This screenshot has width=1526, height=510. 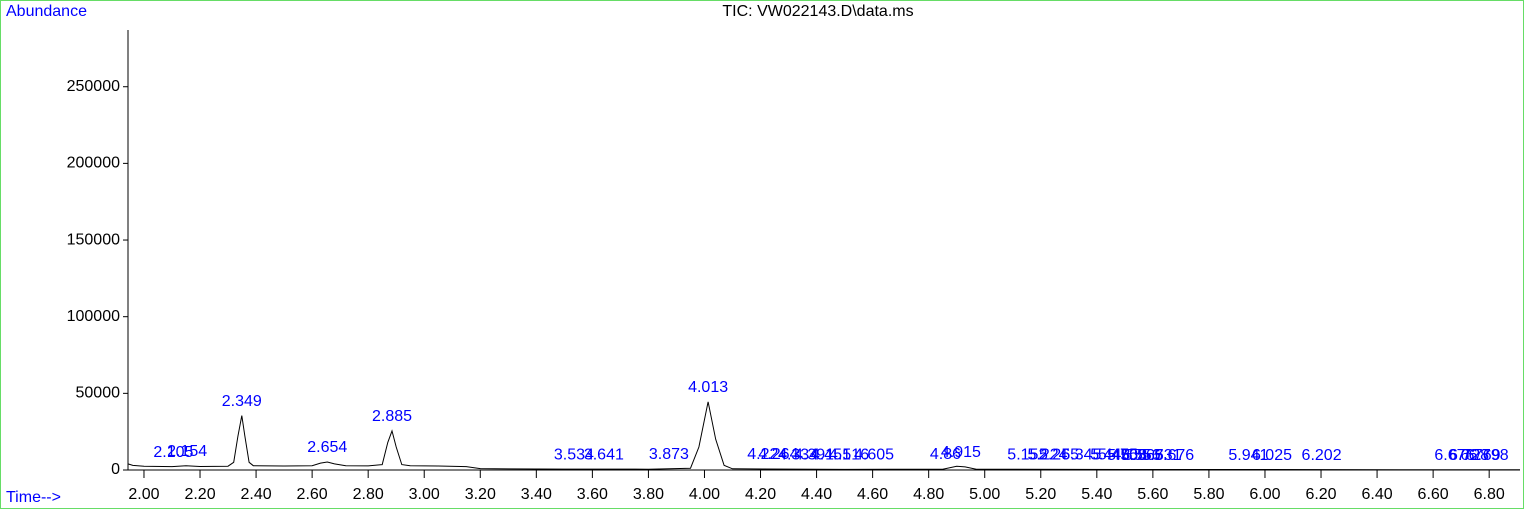 I want to click on x-tick-label: 3.40, so click(x=536, y=494).